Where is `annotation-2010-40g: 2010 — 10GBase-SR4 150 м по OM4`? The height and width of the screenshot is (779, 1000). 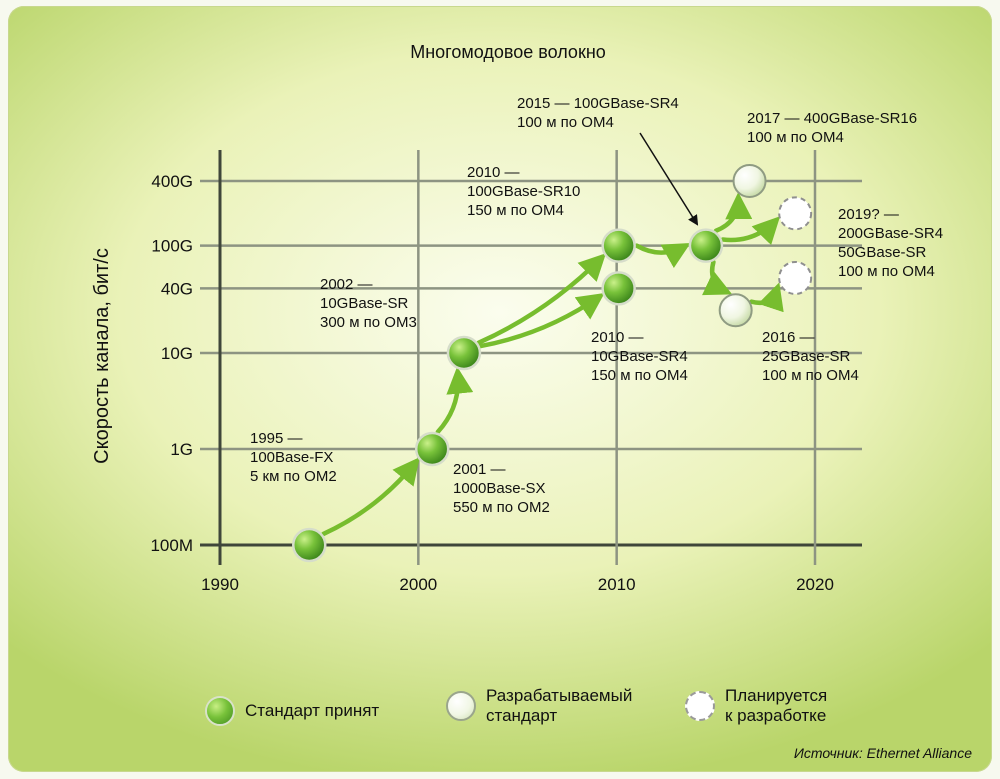 annotation-2010-40g: 2010 — 10GBase-SR4 150 м по OM4 is located at coordinates (641, 356).